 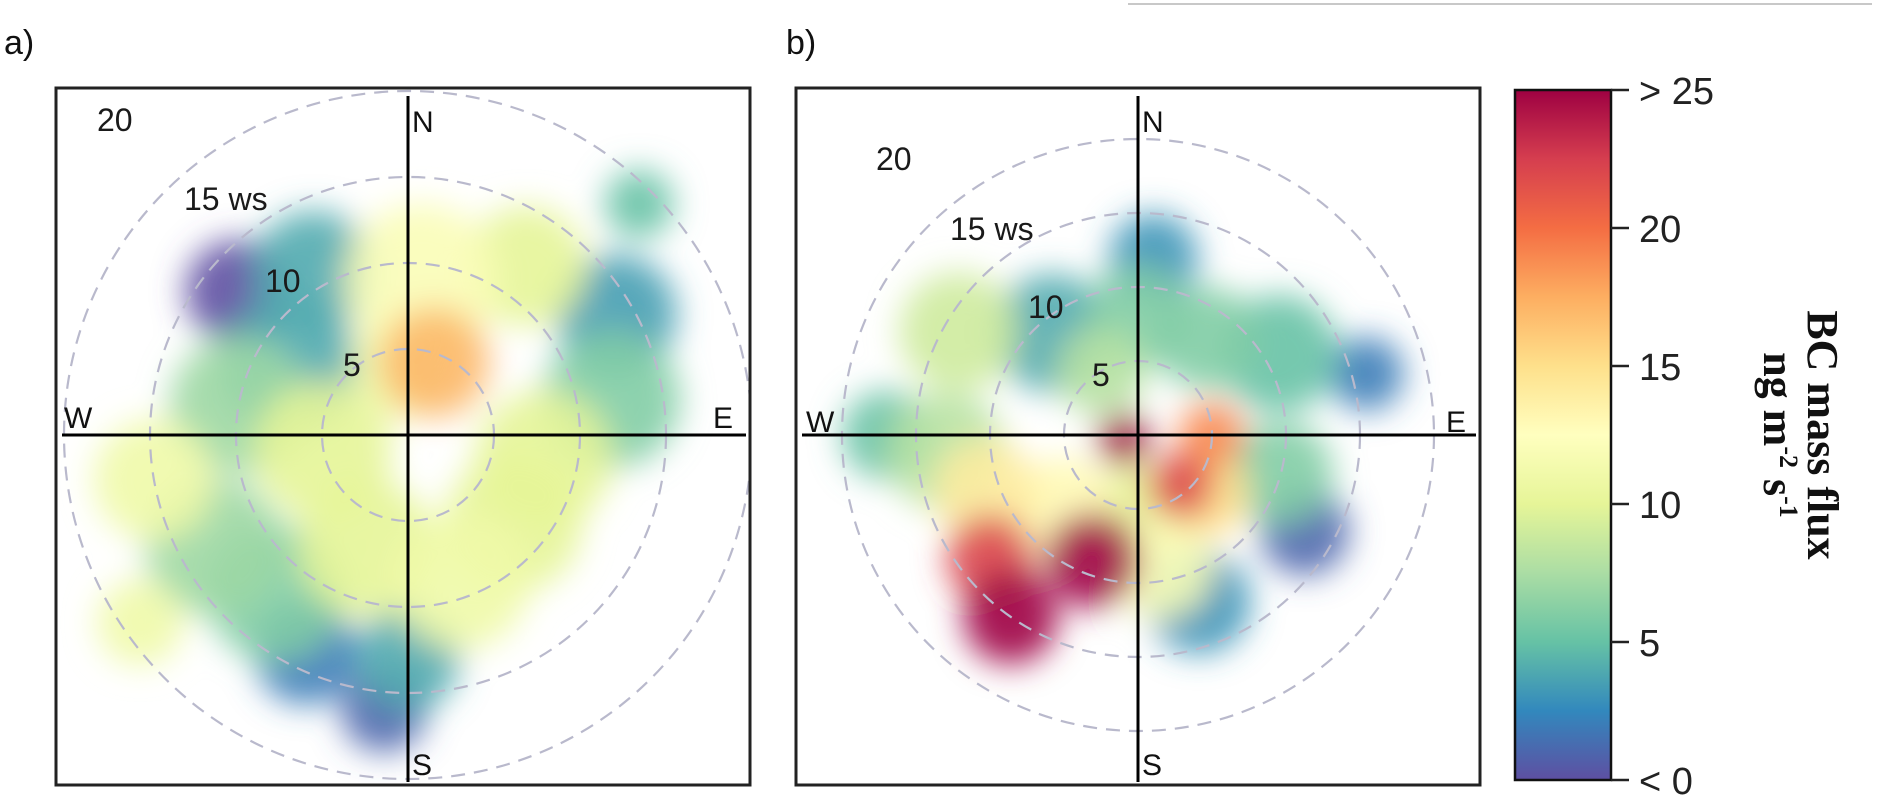 What do you see at coordinates (1788, 457) in the screenshot?
I see `unit-exp-m: -2` at bounding box center [1788, 457].